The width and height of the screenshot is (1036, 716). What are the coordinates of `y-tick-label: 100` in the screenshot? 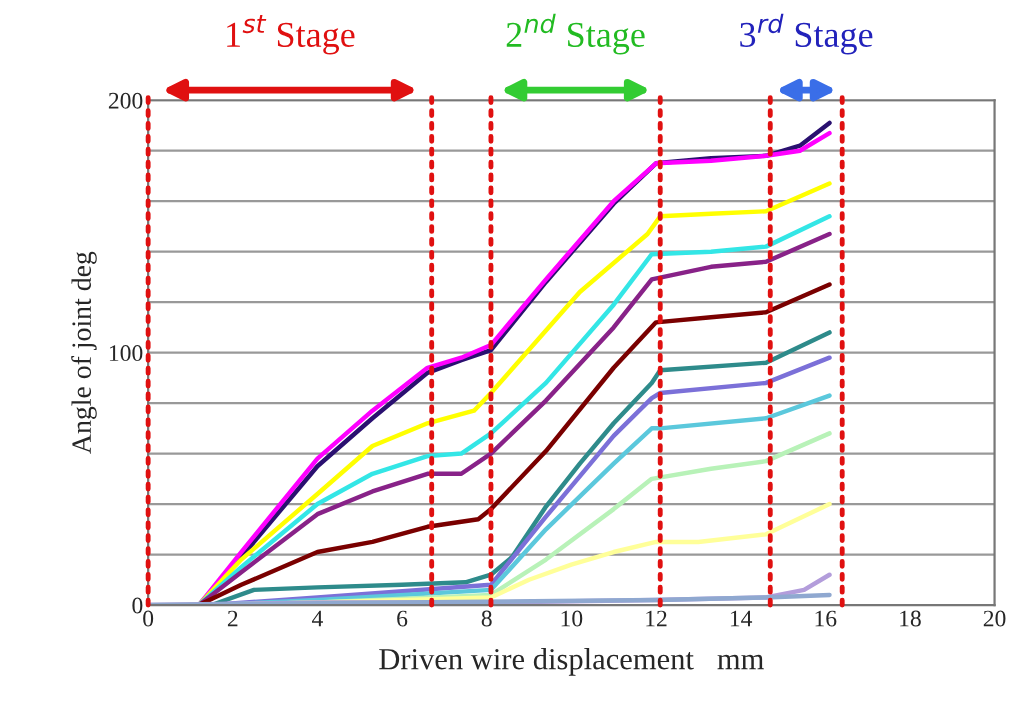 It's located at (126, 353).